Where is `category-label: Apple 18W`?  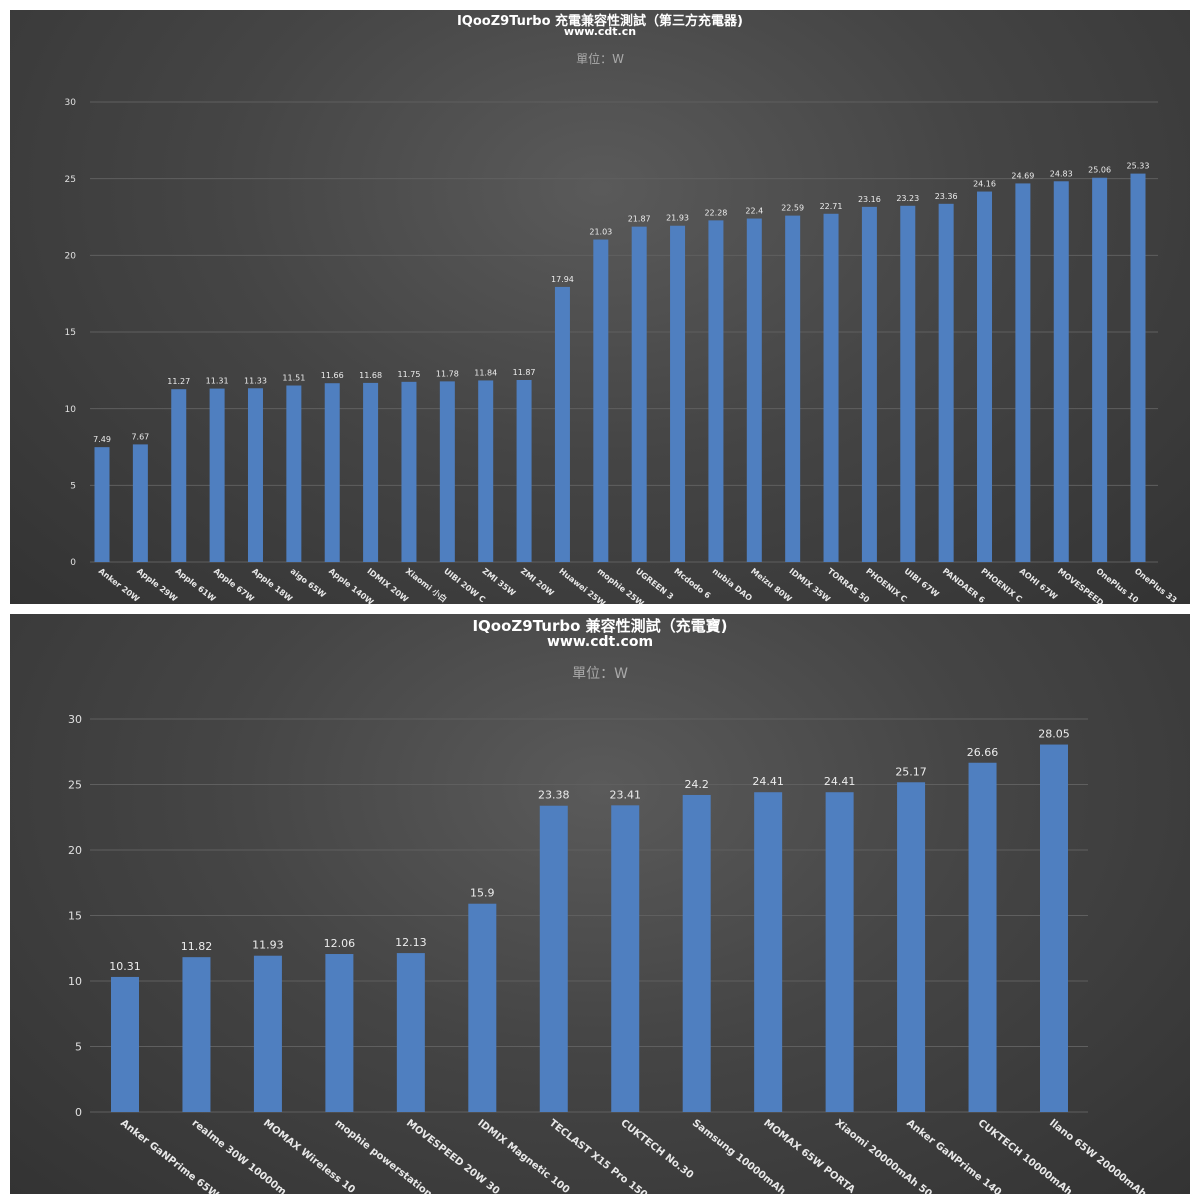 category-label: Apple 18W is located at coordinates (272, 584).